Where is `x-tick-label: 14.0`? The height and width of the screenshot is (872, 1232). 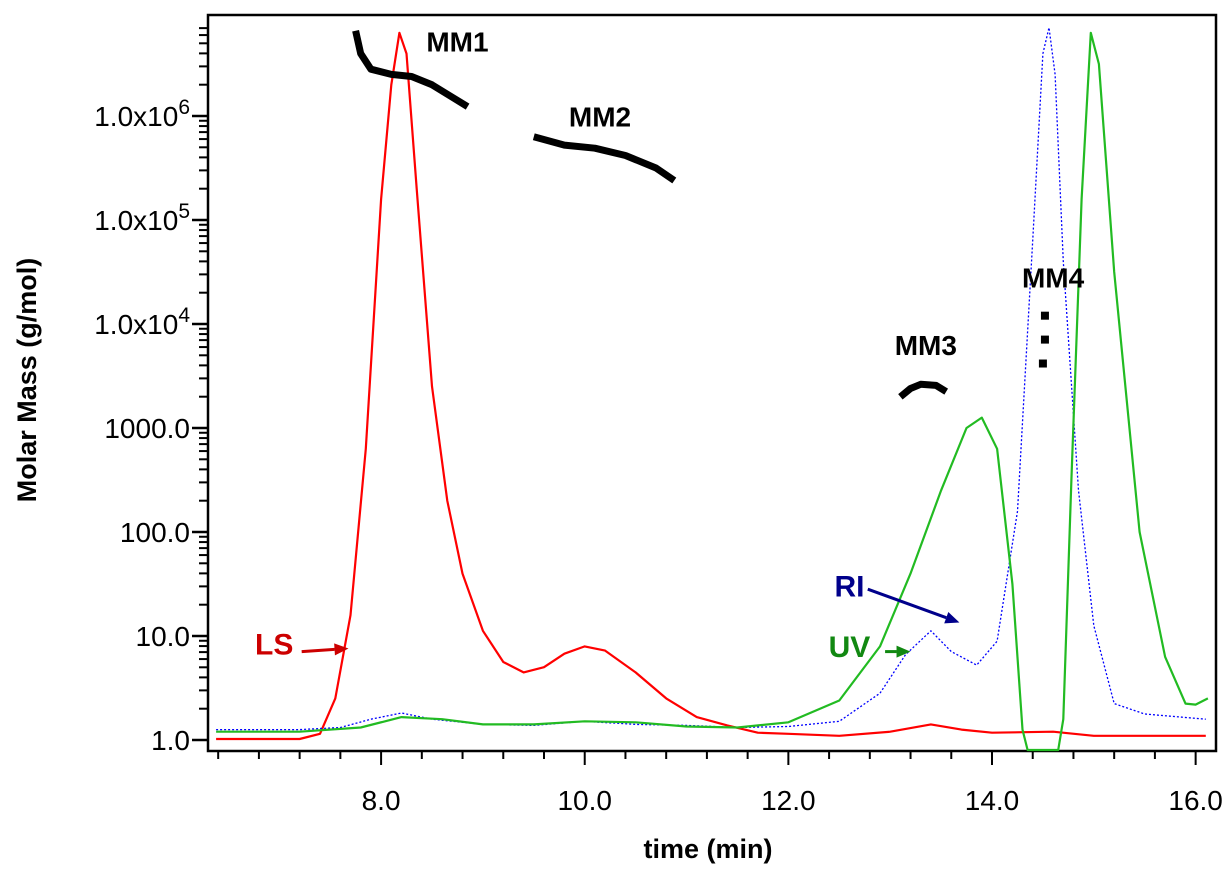 x-tick-label: 14.0 is located at coordinates (992, 800).